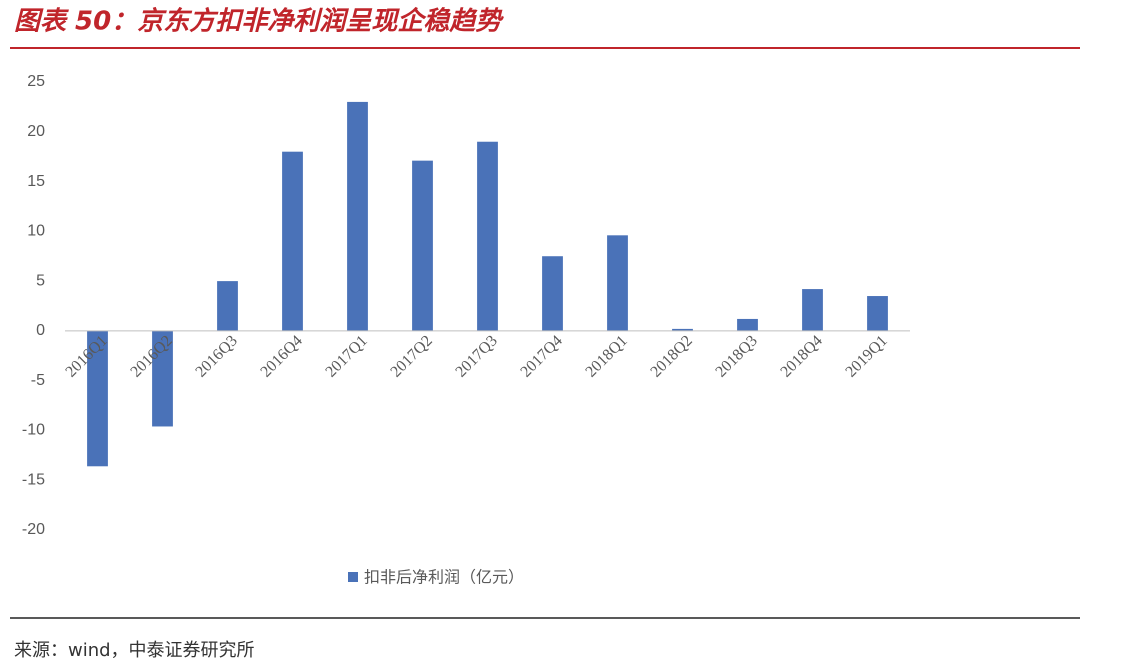 The width and height of the screenshot is (1130, 670). I want to click on y-tick-label: -5, so click(38, 380).